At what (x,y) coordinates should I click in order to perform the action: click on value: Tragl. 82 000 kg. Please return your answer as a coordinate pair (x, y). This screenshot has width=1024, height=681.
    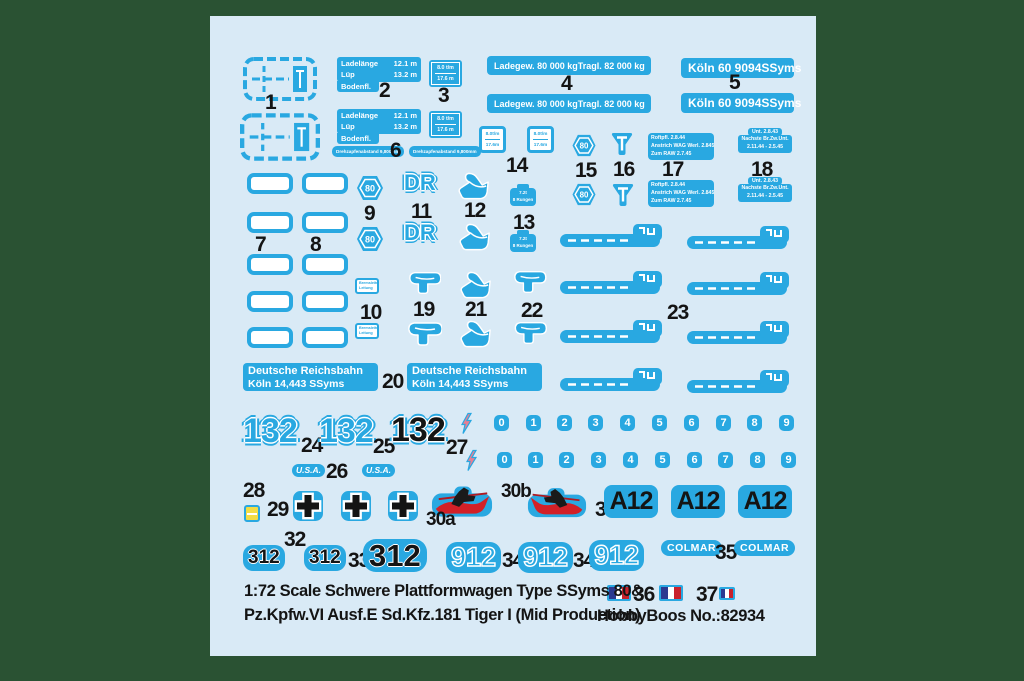
    Looking at the image, I should click on (611, 65).